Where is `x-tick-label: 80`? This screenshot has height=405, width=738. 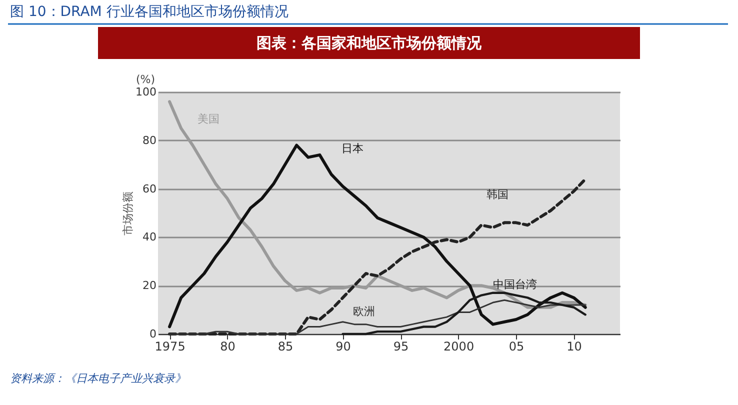 x-tick-label: 80 is located at coordinates (228, 347).